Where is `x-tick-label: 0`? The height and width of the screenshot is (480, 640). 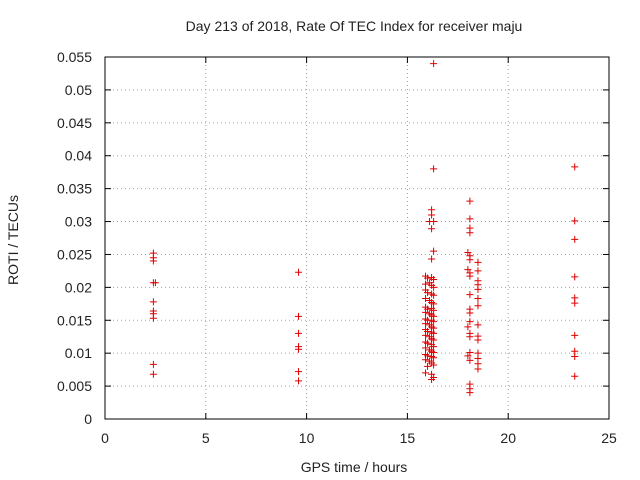 x-tick-label: 0 is located at coordinates (105, 438).